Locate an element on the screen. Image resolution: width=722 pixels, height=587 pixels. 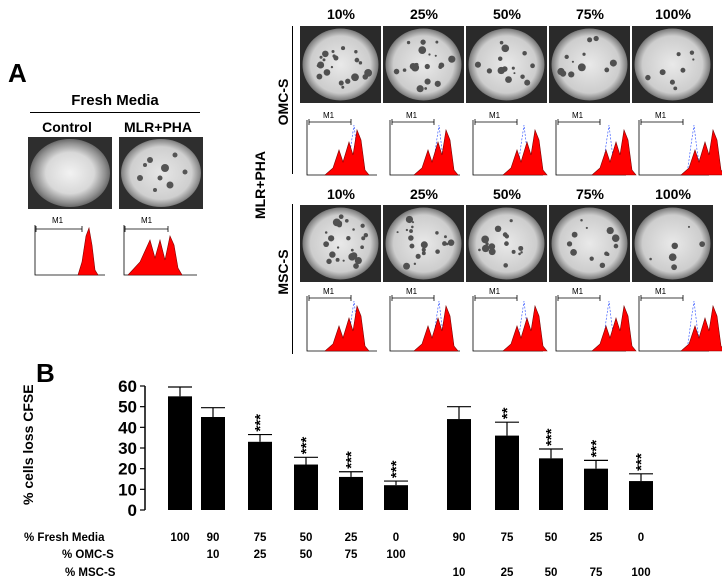
mlr-pha-histogram is located at coordinates (160, 250).